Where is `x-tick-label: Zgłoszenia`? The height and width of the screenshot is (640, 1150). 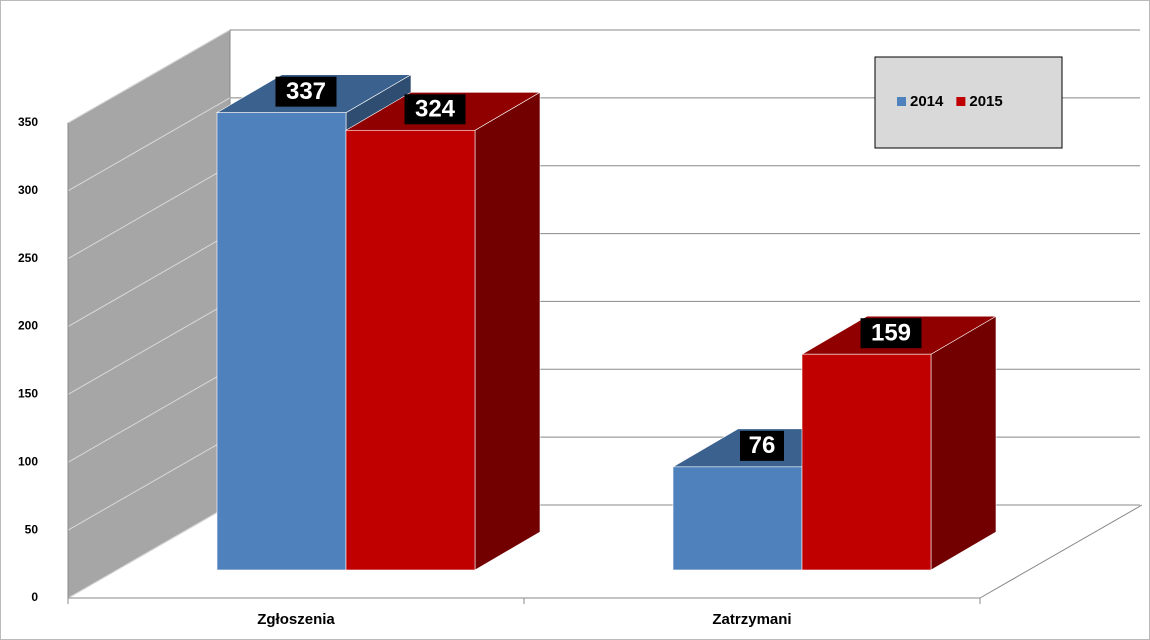 x-tick-label: Zgłoszenia is located at coordinates (296, 619).